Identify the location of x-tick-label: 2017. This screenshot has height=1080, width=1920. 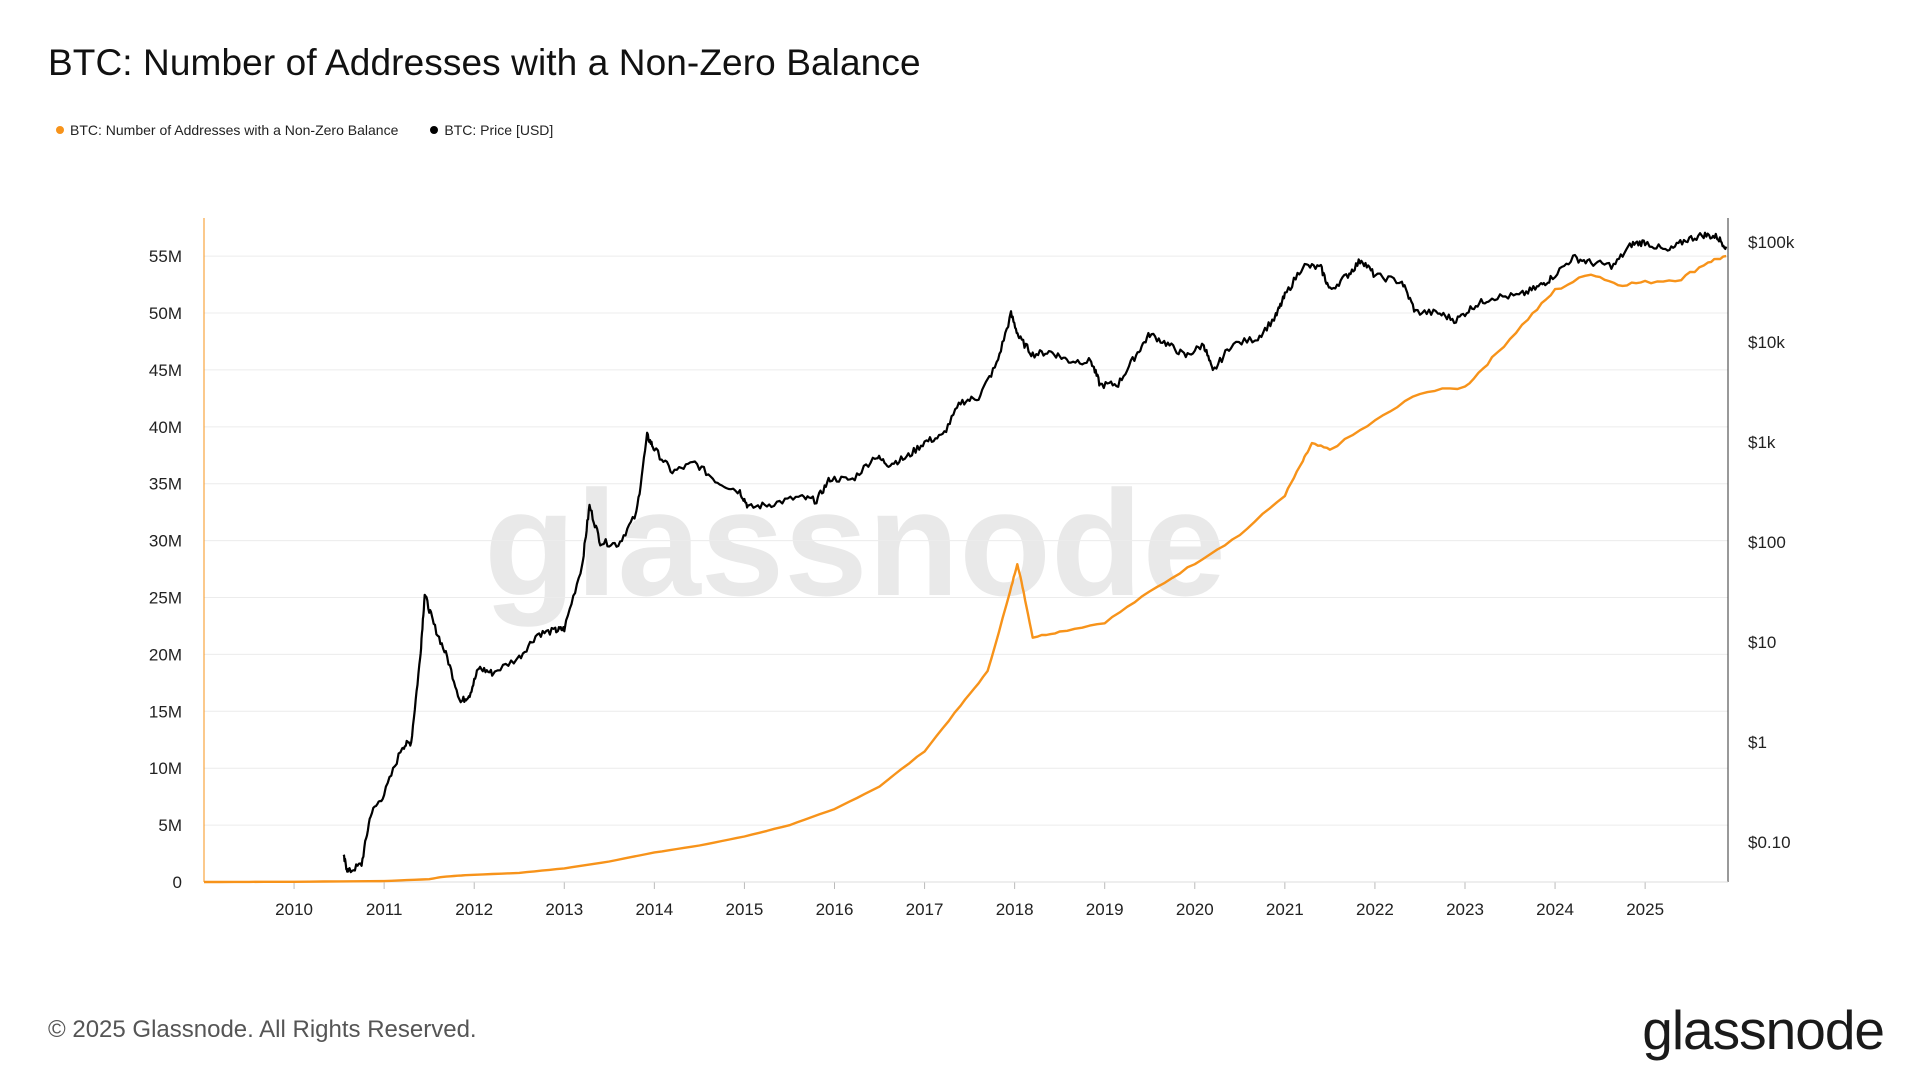
(925, 909).